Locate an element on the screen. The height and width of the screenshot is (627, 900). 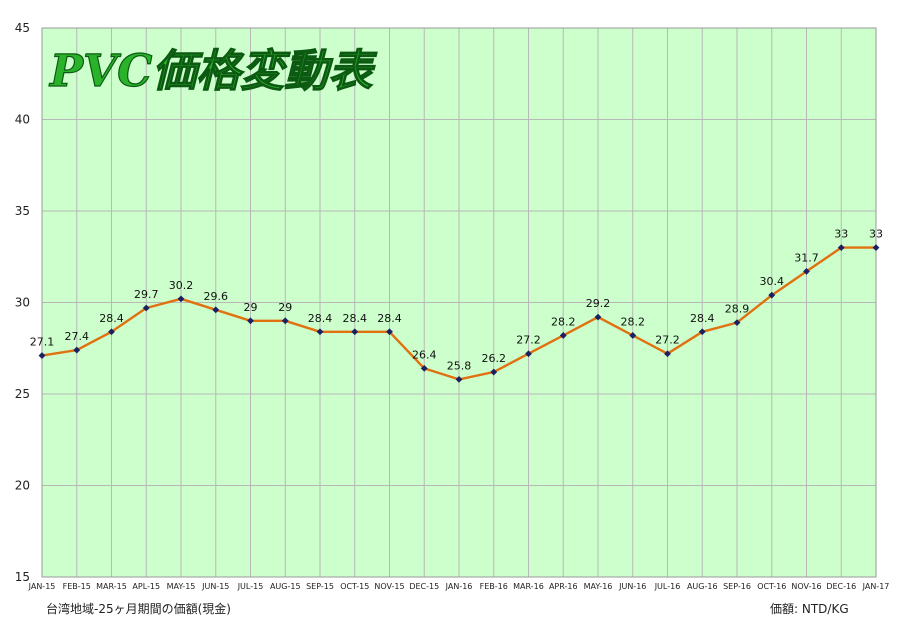
data-label: 26.4 is located at coordinates (424, 354).